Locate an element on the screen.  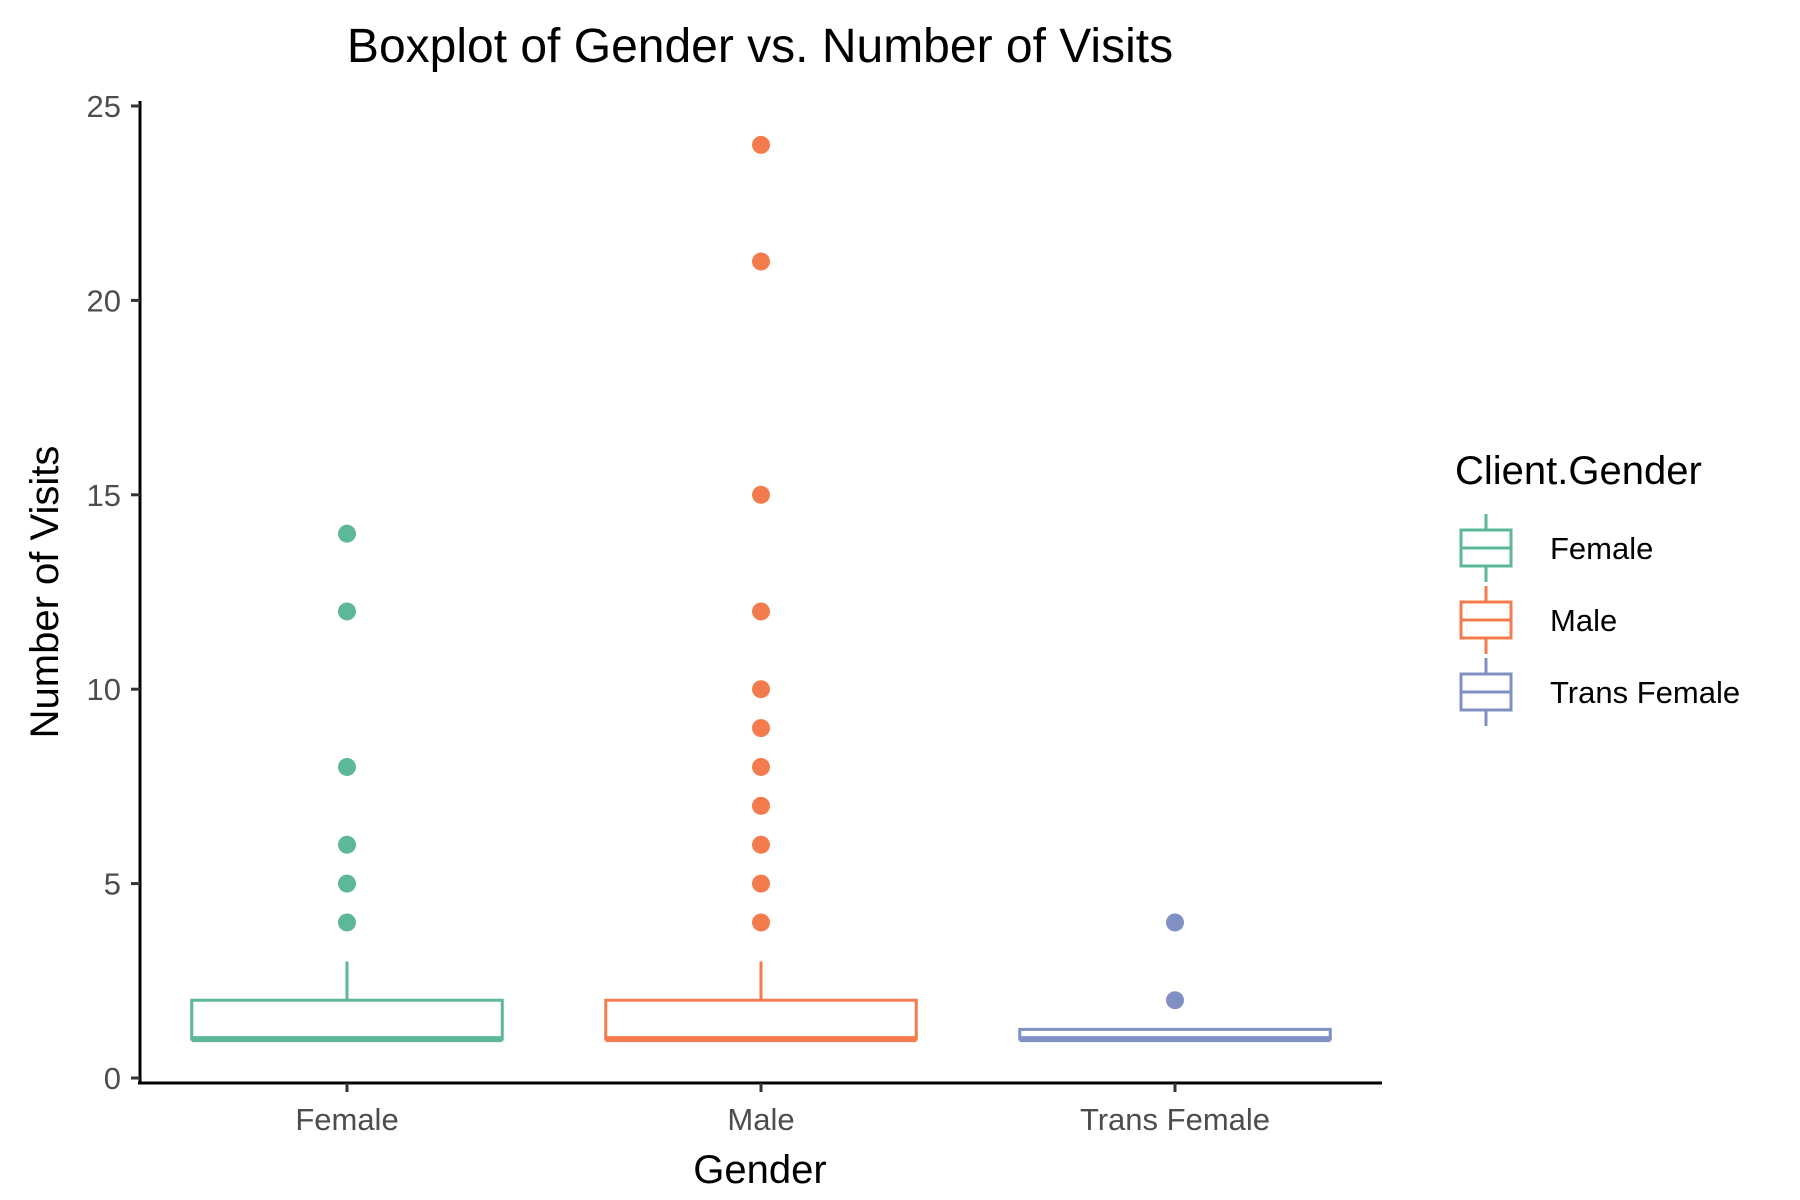
y-axis-title: Number of Visits is located at coordinates (45, 592).